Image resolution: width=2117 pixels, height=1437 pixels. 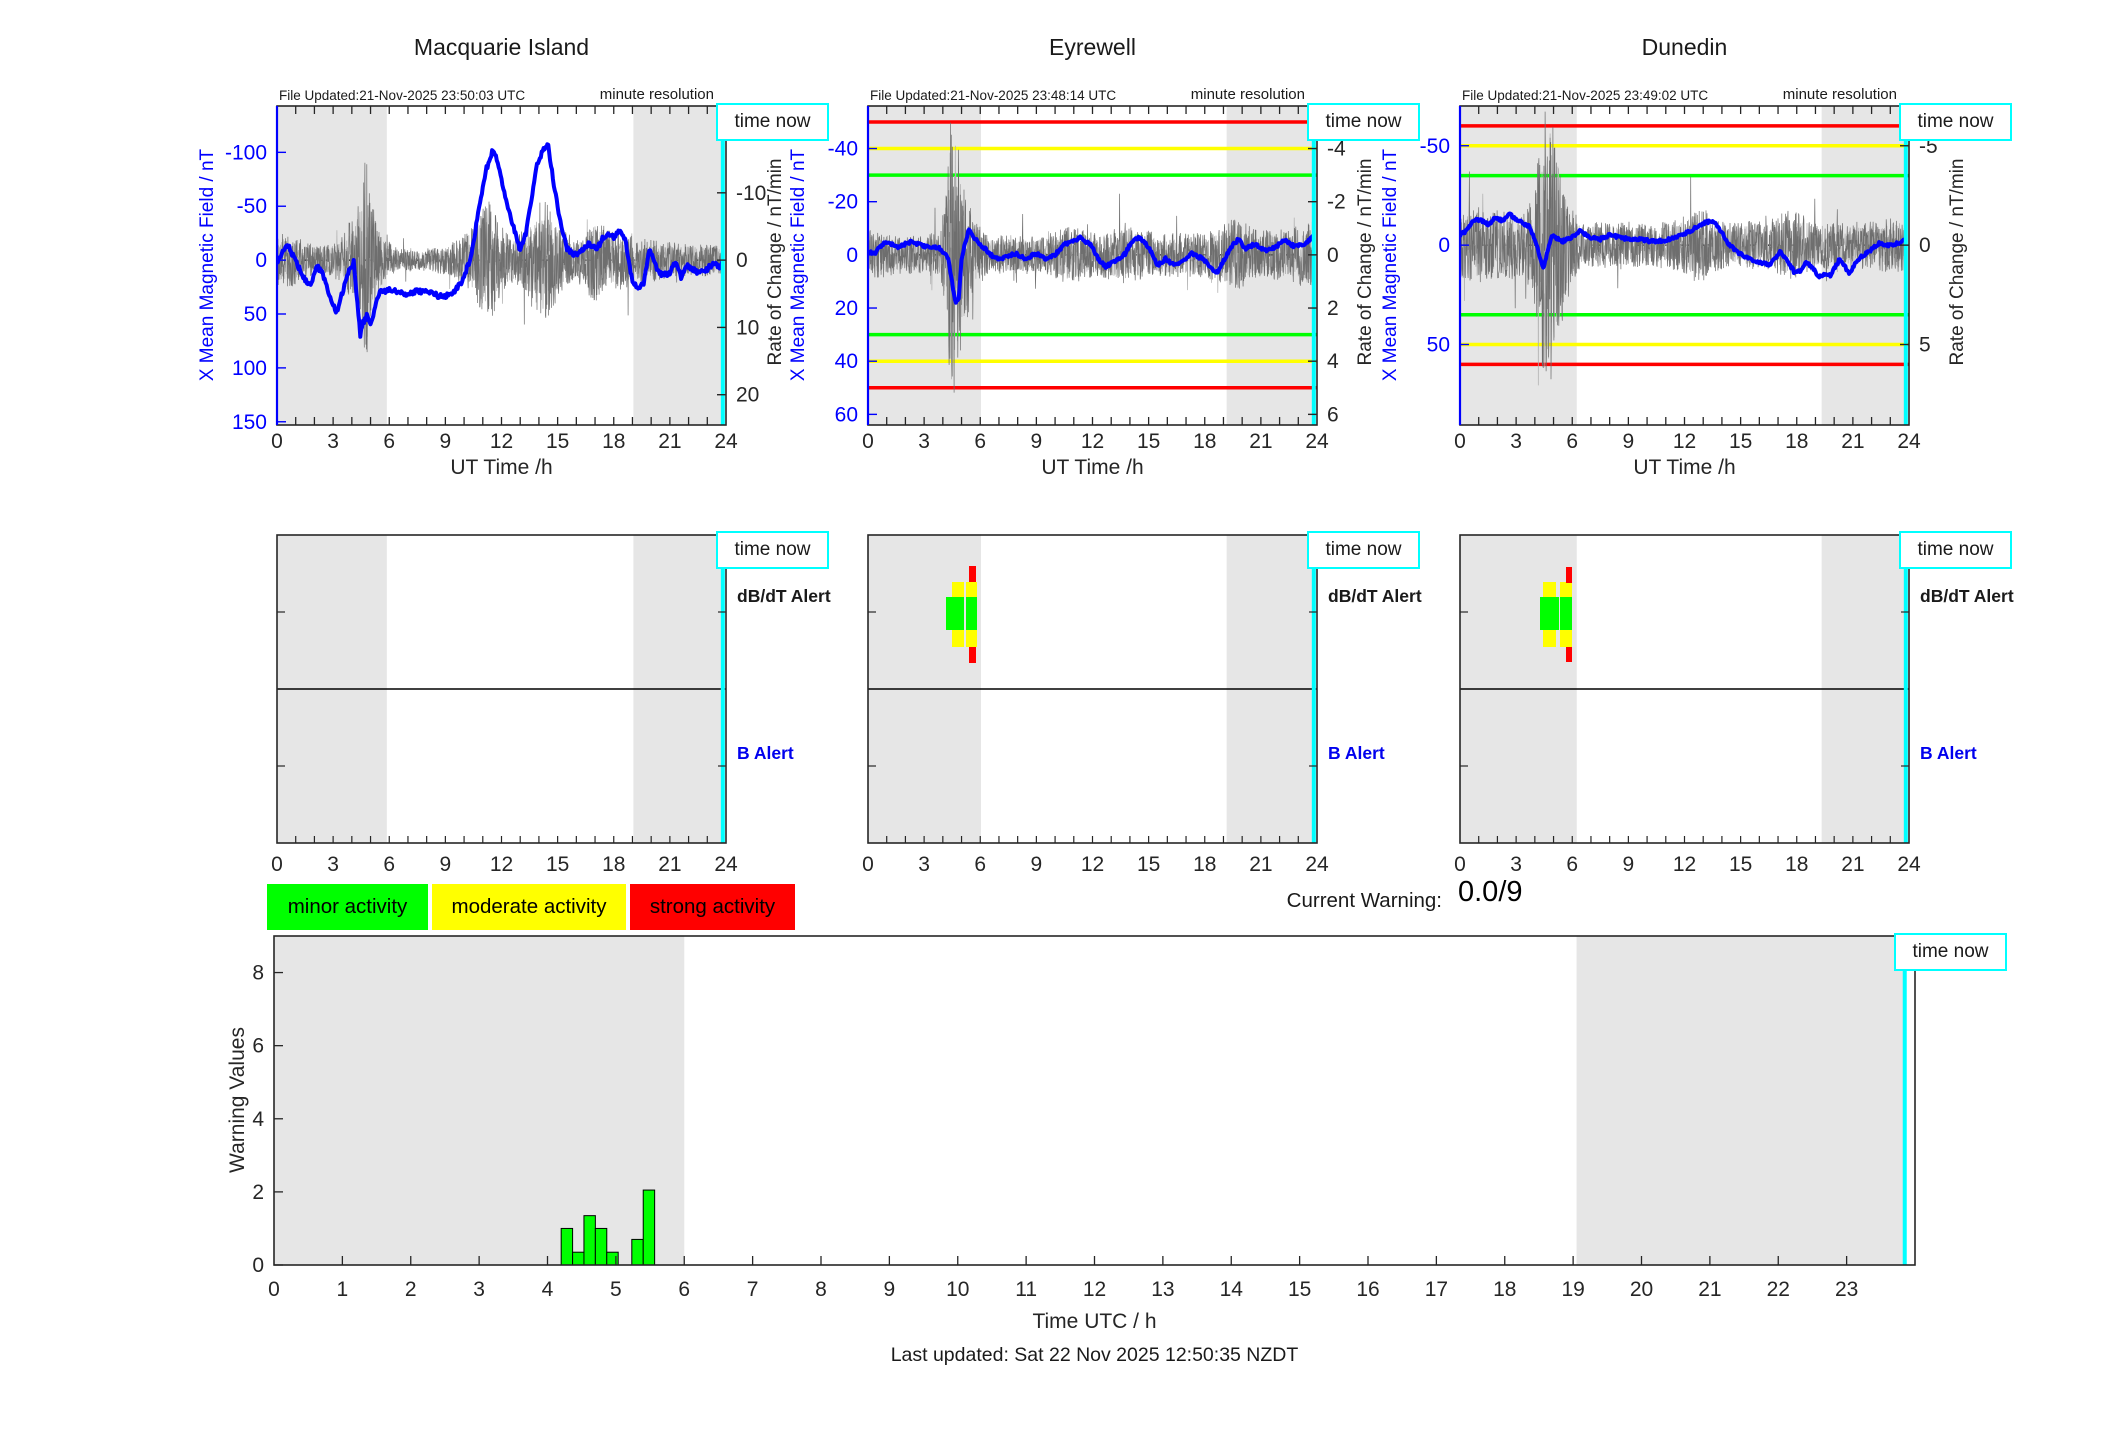 I want to click on current-warning-label: Current Warning:, so click(x=1364, y=900).